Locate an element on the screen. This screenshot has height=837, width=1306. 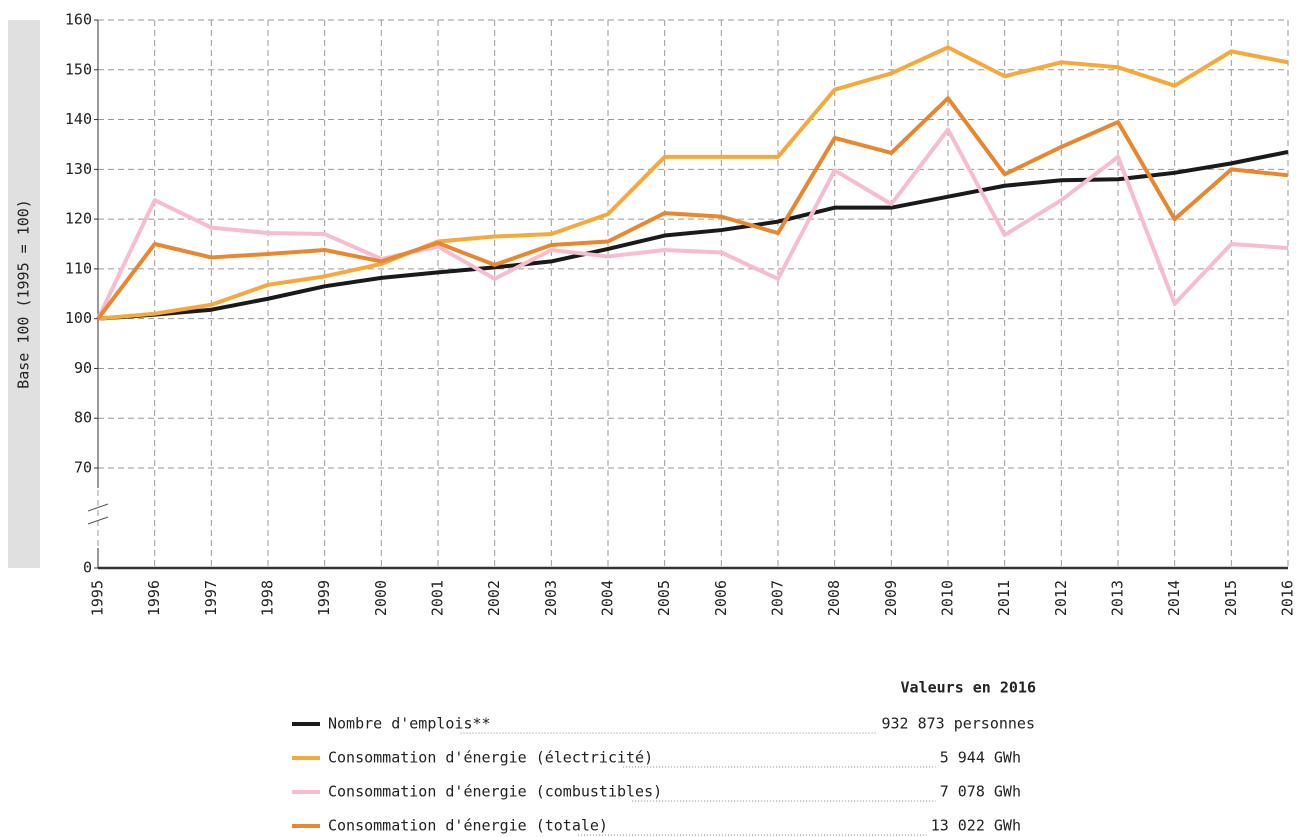
y-tick-label: 70 is located at coordinates (83, 468).